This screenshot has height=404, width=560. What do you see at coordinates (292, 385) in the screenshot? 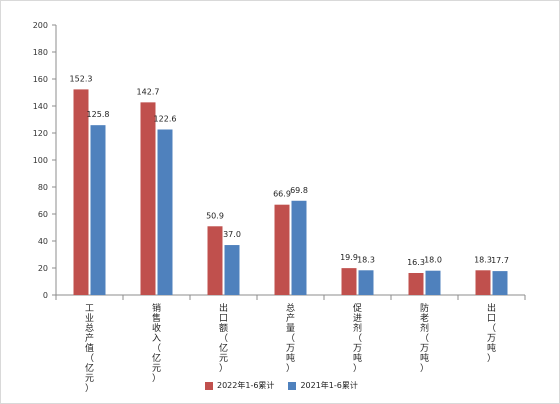
I see `legend-swatch-2021` at bounding box center [292, 385].